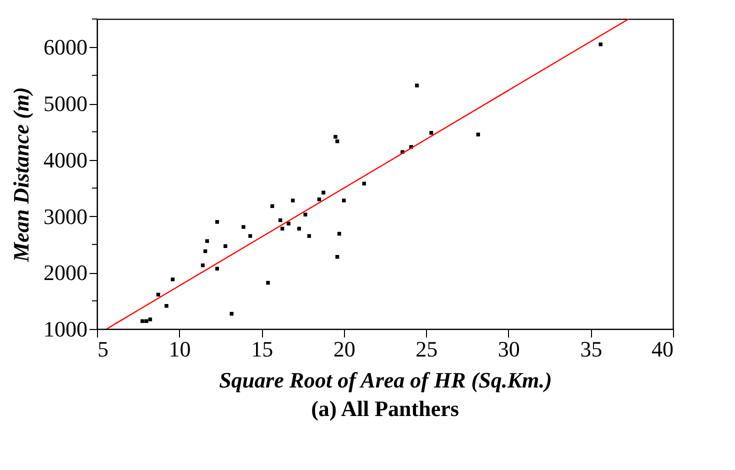  What do you see at coordinates (66, 273) in the screenshot?
I see `y-tick-label: 2000` at bounding box center [66, 273].